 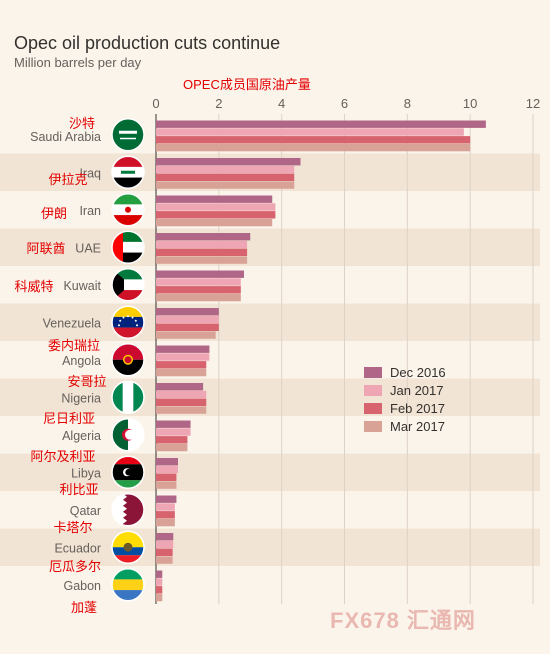 I want to click on x-tick-label: 8, so click(x=407, y=103).